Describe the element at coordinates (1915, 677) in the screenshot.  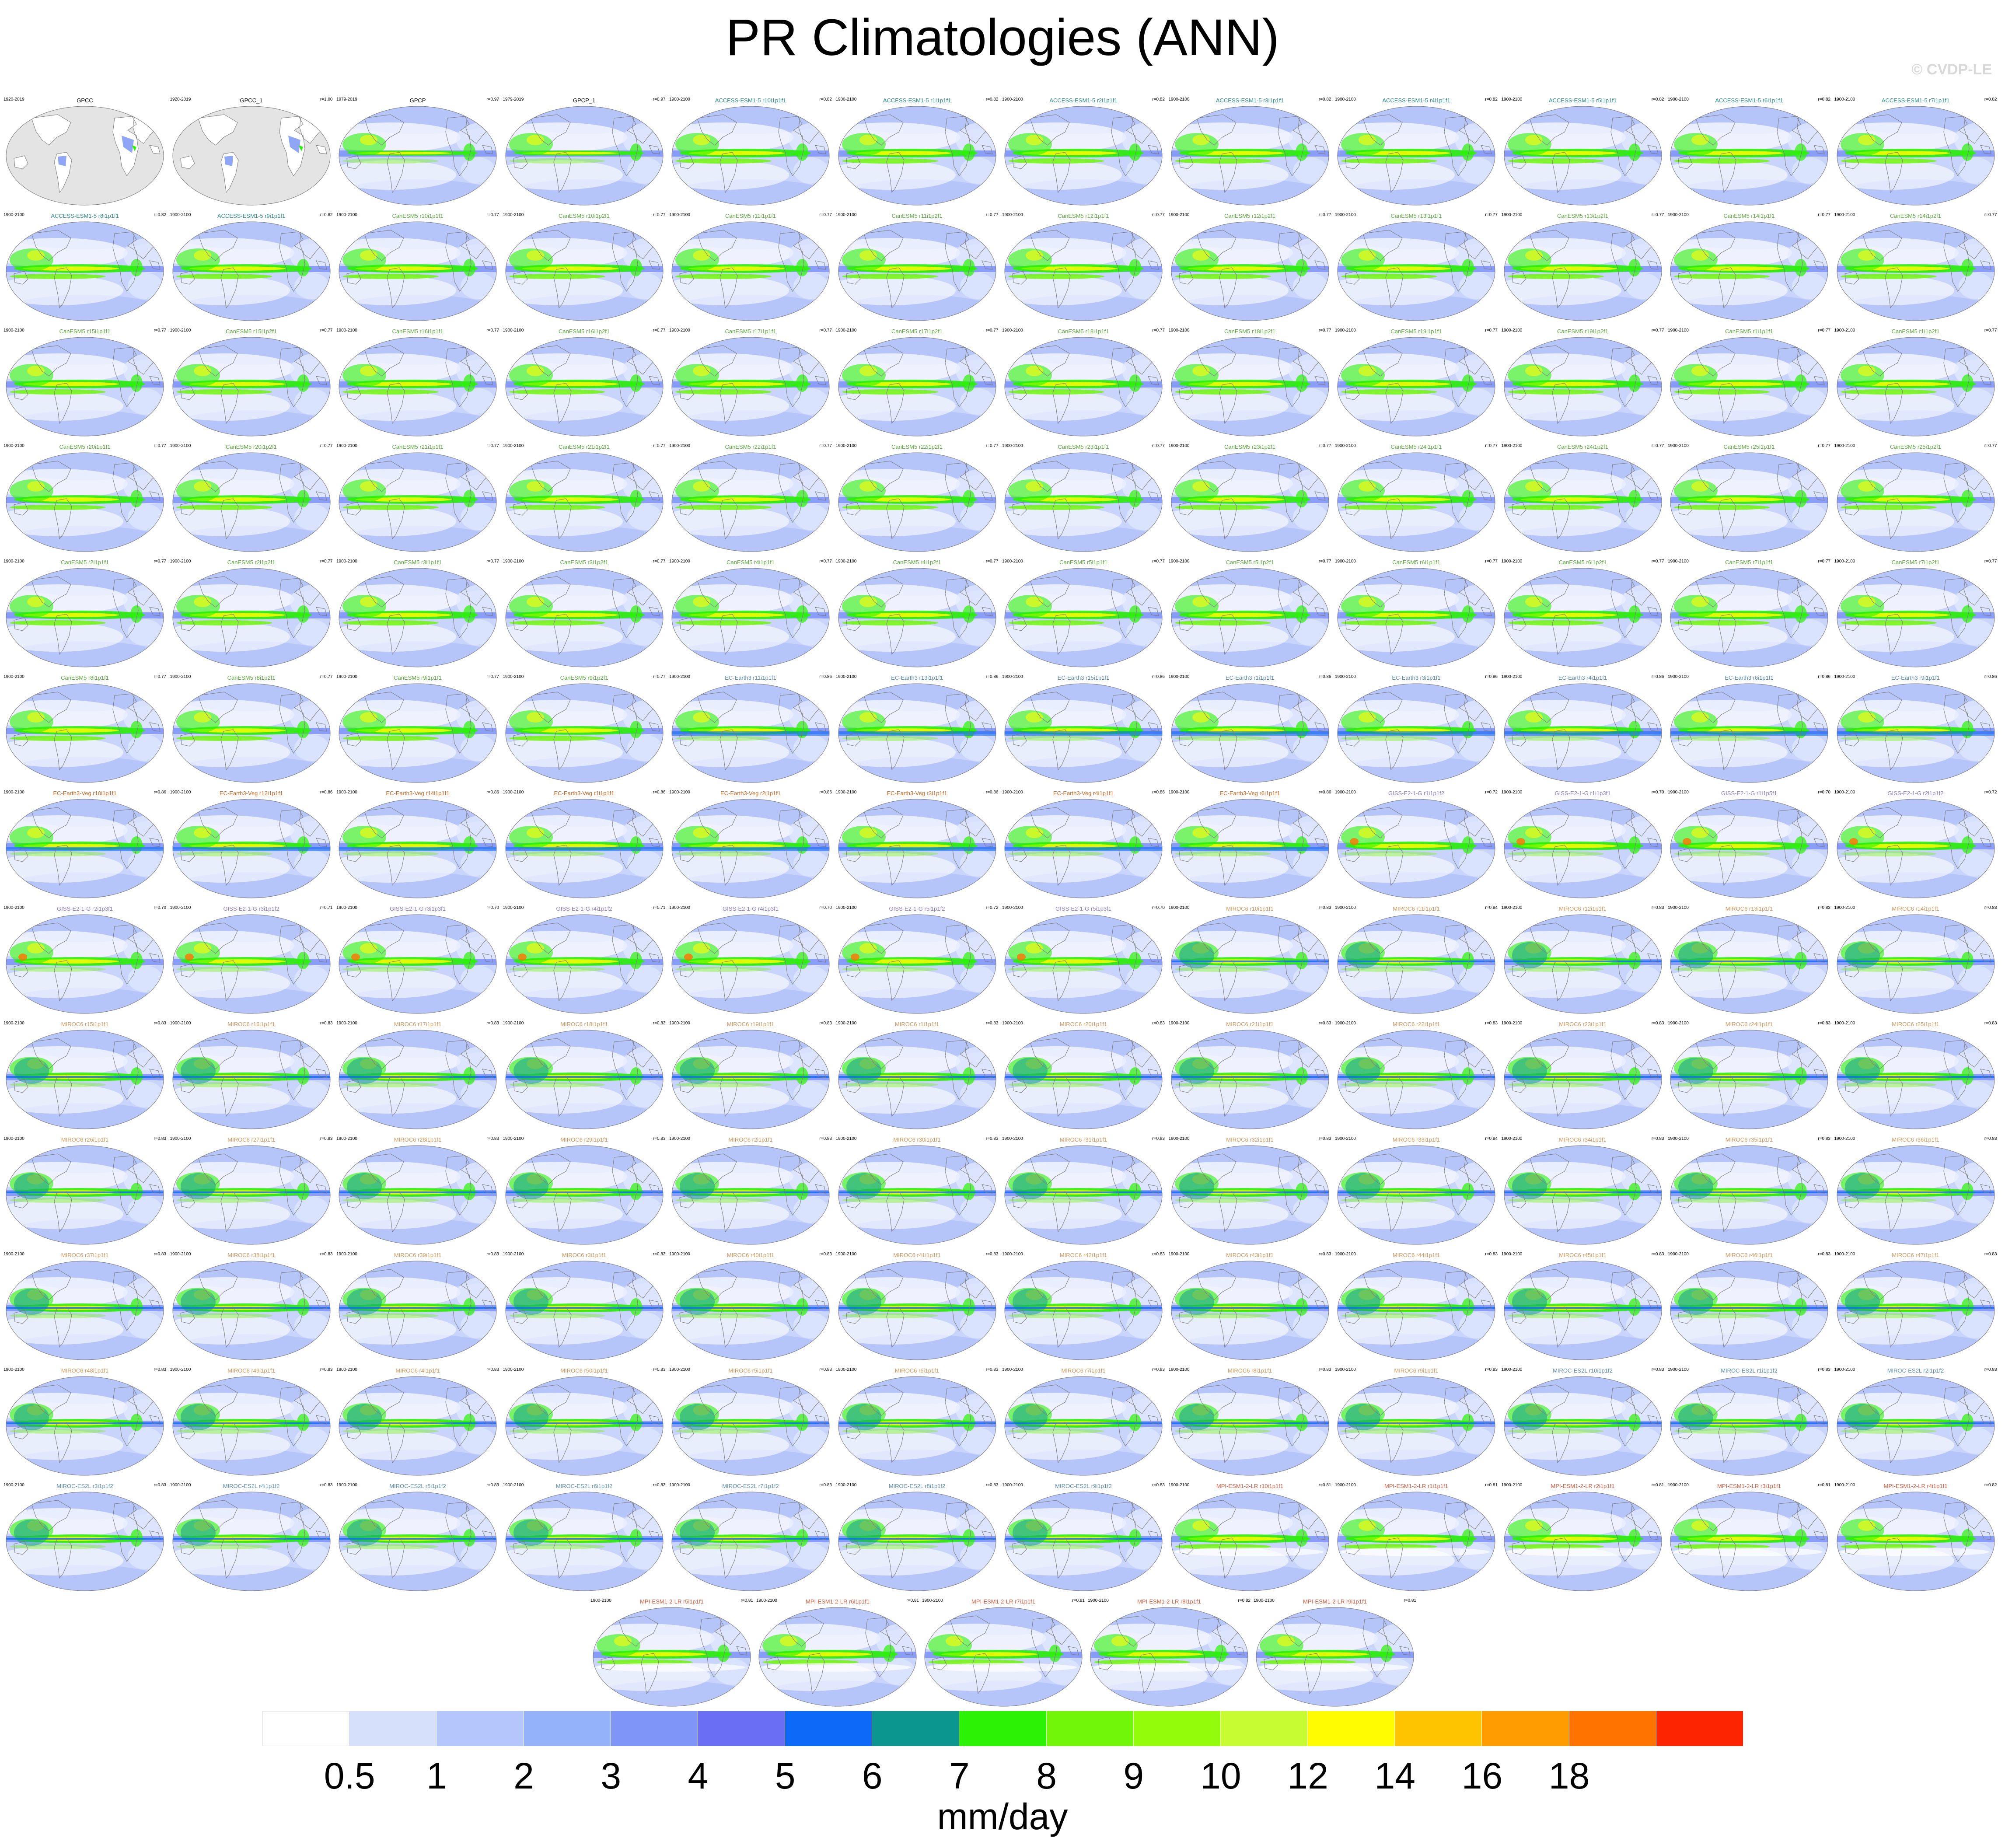
I see `panel-title: EC-Earth3 r9i1p1f1` at that location.